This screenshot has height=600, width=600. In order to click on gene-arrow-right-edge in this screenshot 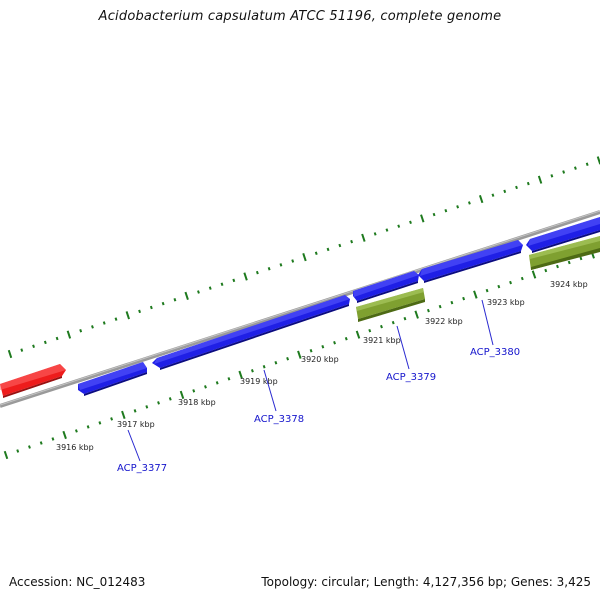, I will do `click(563, 235)`.